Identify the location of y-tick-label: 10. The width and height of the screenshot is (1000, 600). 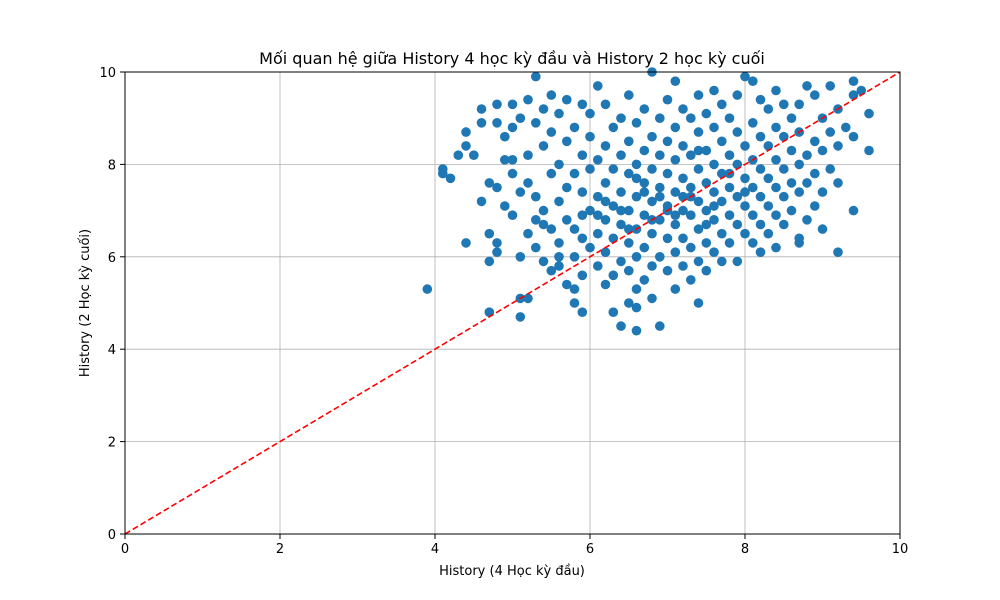
(107, 73).